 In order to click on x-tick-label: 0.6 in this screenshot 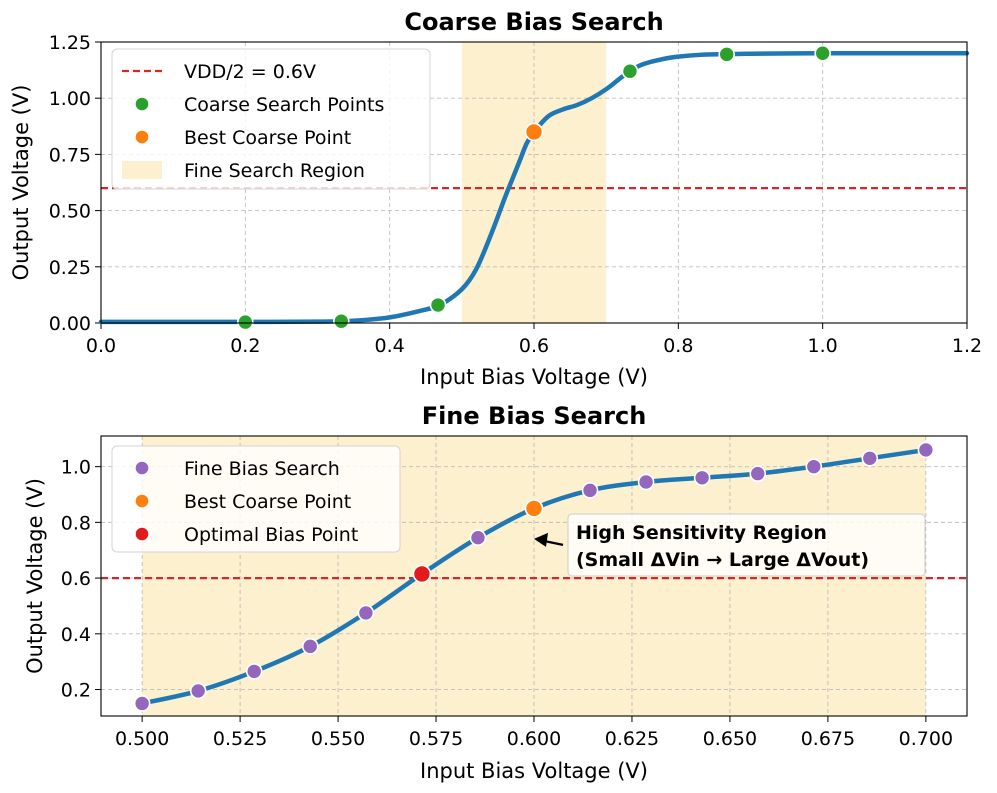, I will do `click(534, 346)`.